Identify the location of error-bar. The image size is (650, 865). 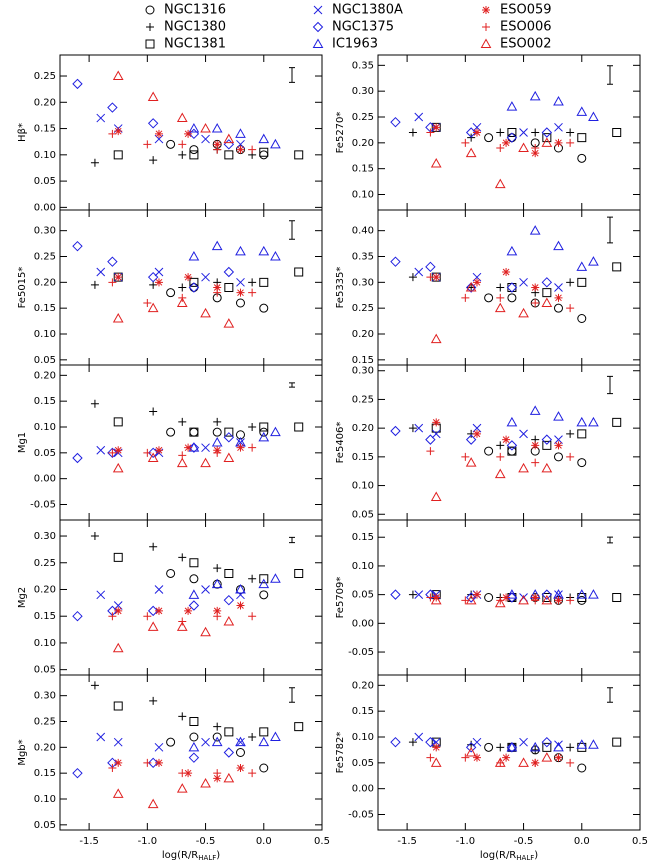
(292, 385).